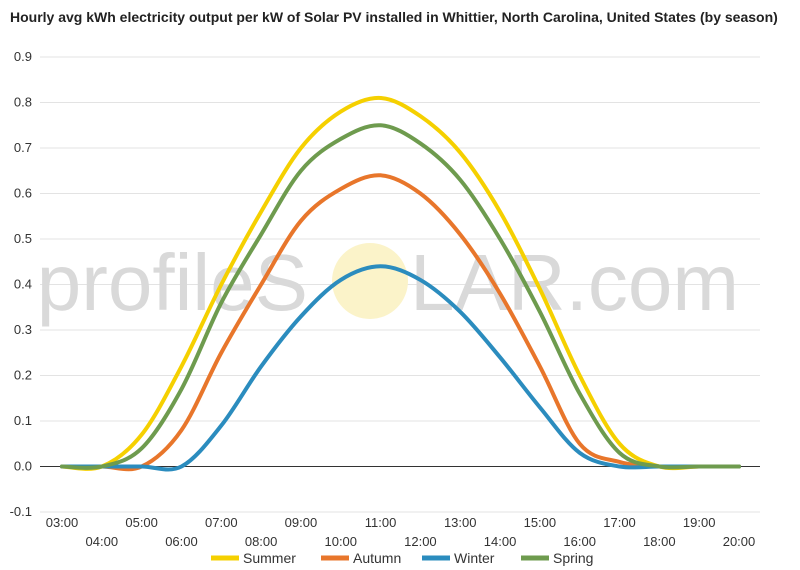 The width and height of the screenshot is (800, 570). I want to click on x-tick-label: 09:00, so click(301, 522).